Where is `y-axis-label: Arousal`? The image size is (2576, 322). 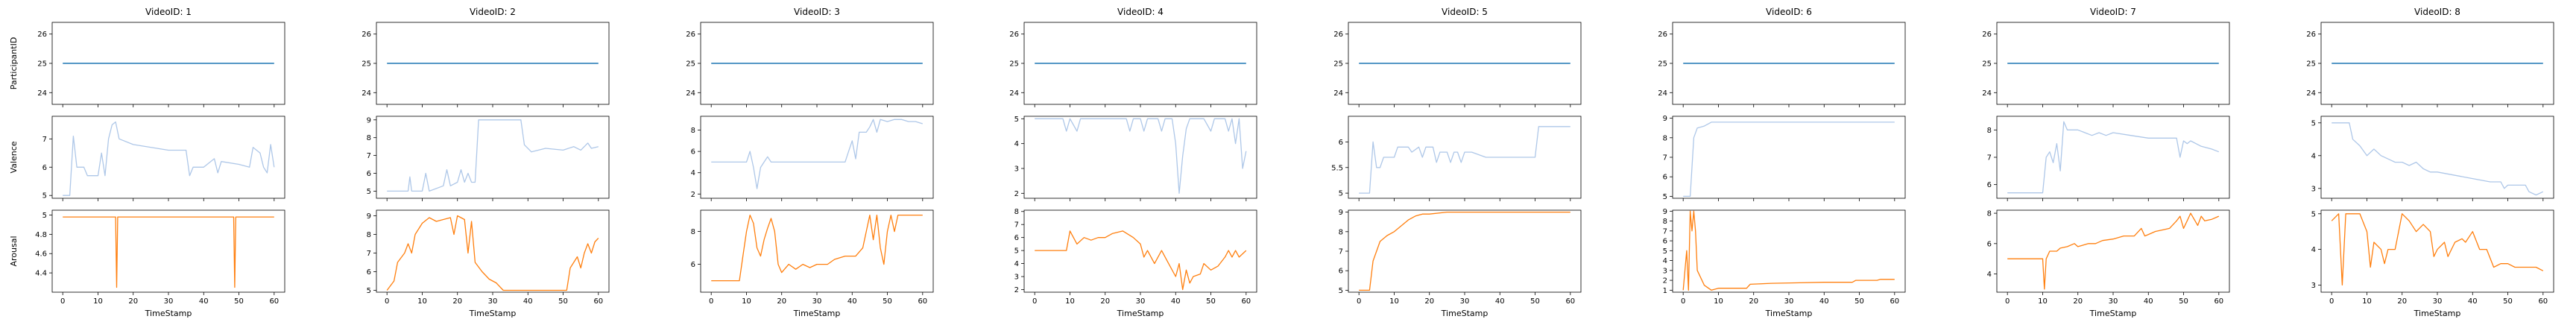 y-axis-label: Arousal is located at coordinates (14, 251).